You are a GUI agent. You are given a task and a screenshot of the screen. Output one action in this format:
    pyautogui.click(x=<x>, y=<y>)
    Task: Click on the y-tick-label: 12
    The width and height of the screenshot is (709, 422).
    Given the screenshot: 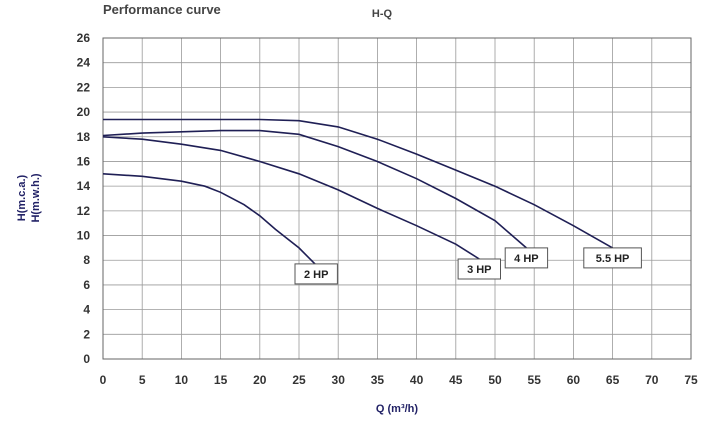 What is the action you would take?
    pyautogui.click(x=84, y=211)
    